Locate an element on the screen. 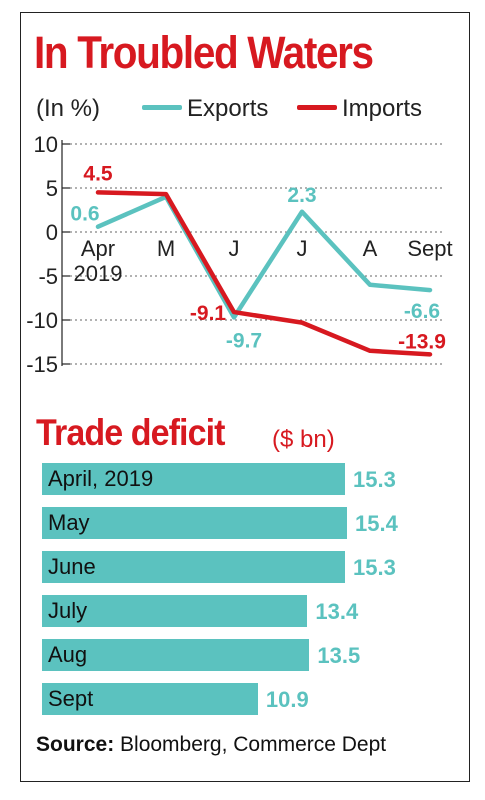  series-line-imports is located at coordinates (264, 273).